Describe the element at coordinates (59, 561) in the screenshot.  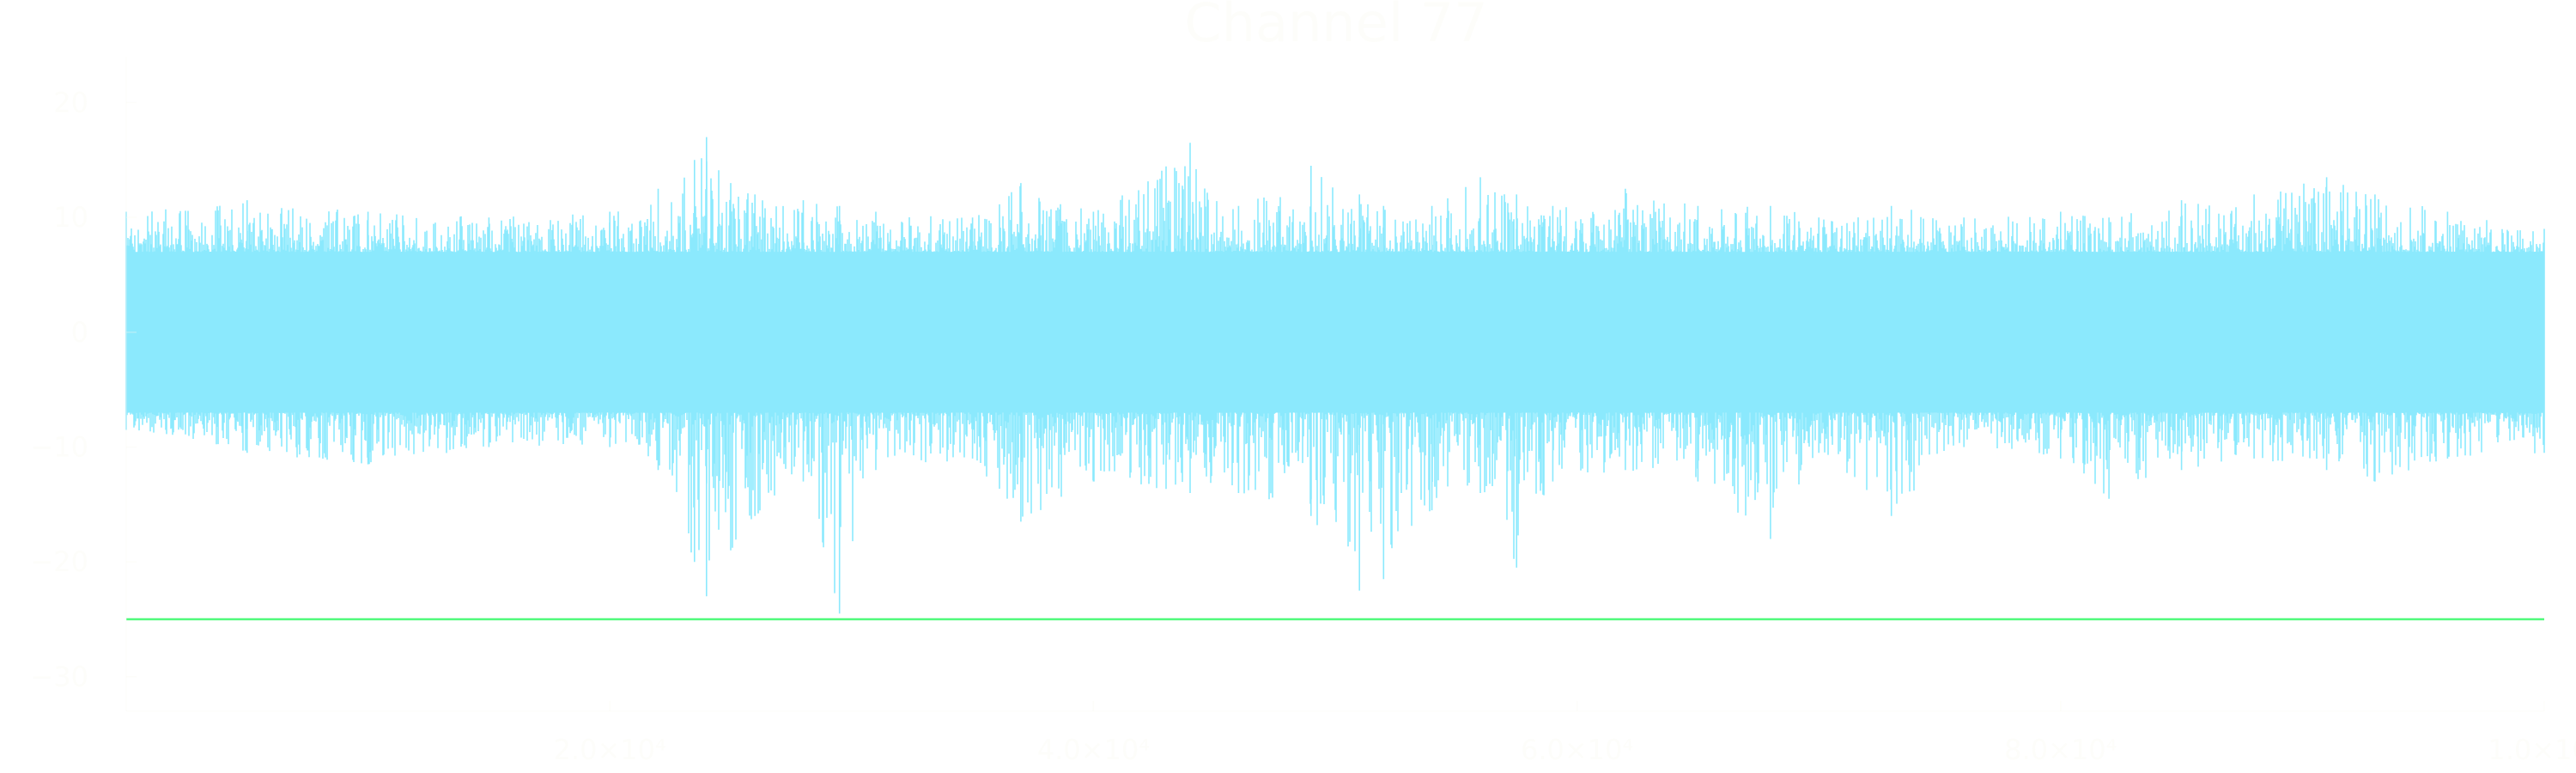
I see `y-tick-label: −20` at that location.